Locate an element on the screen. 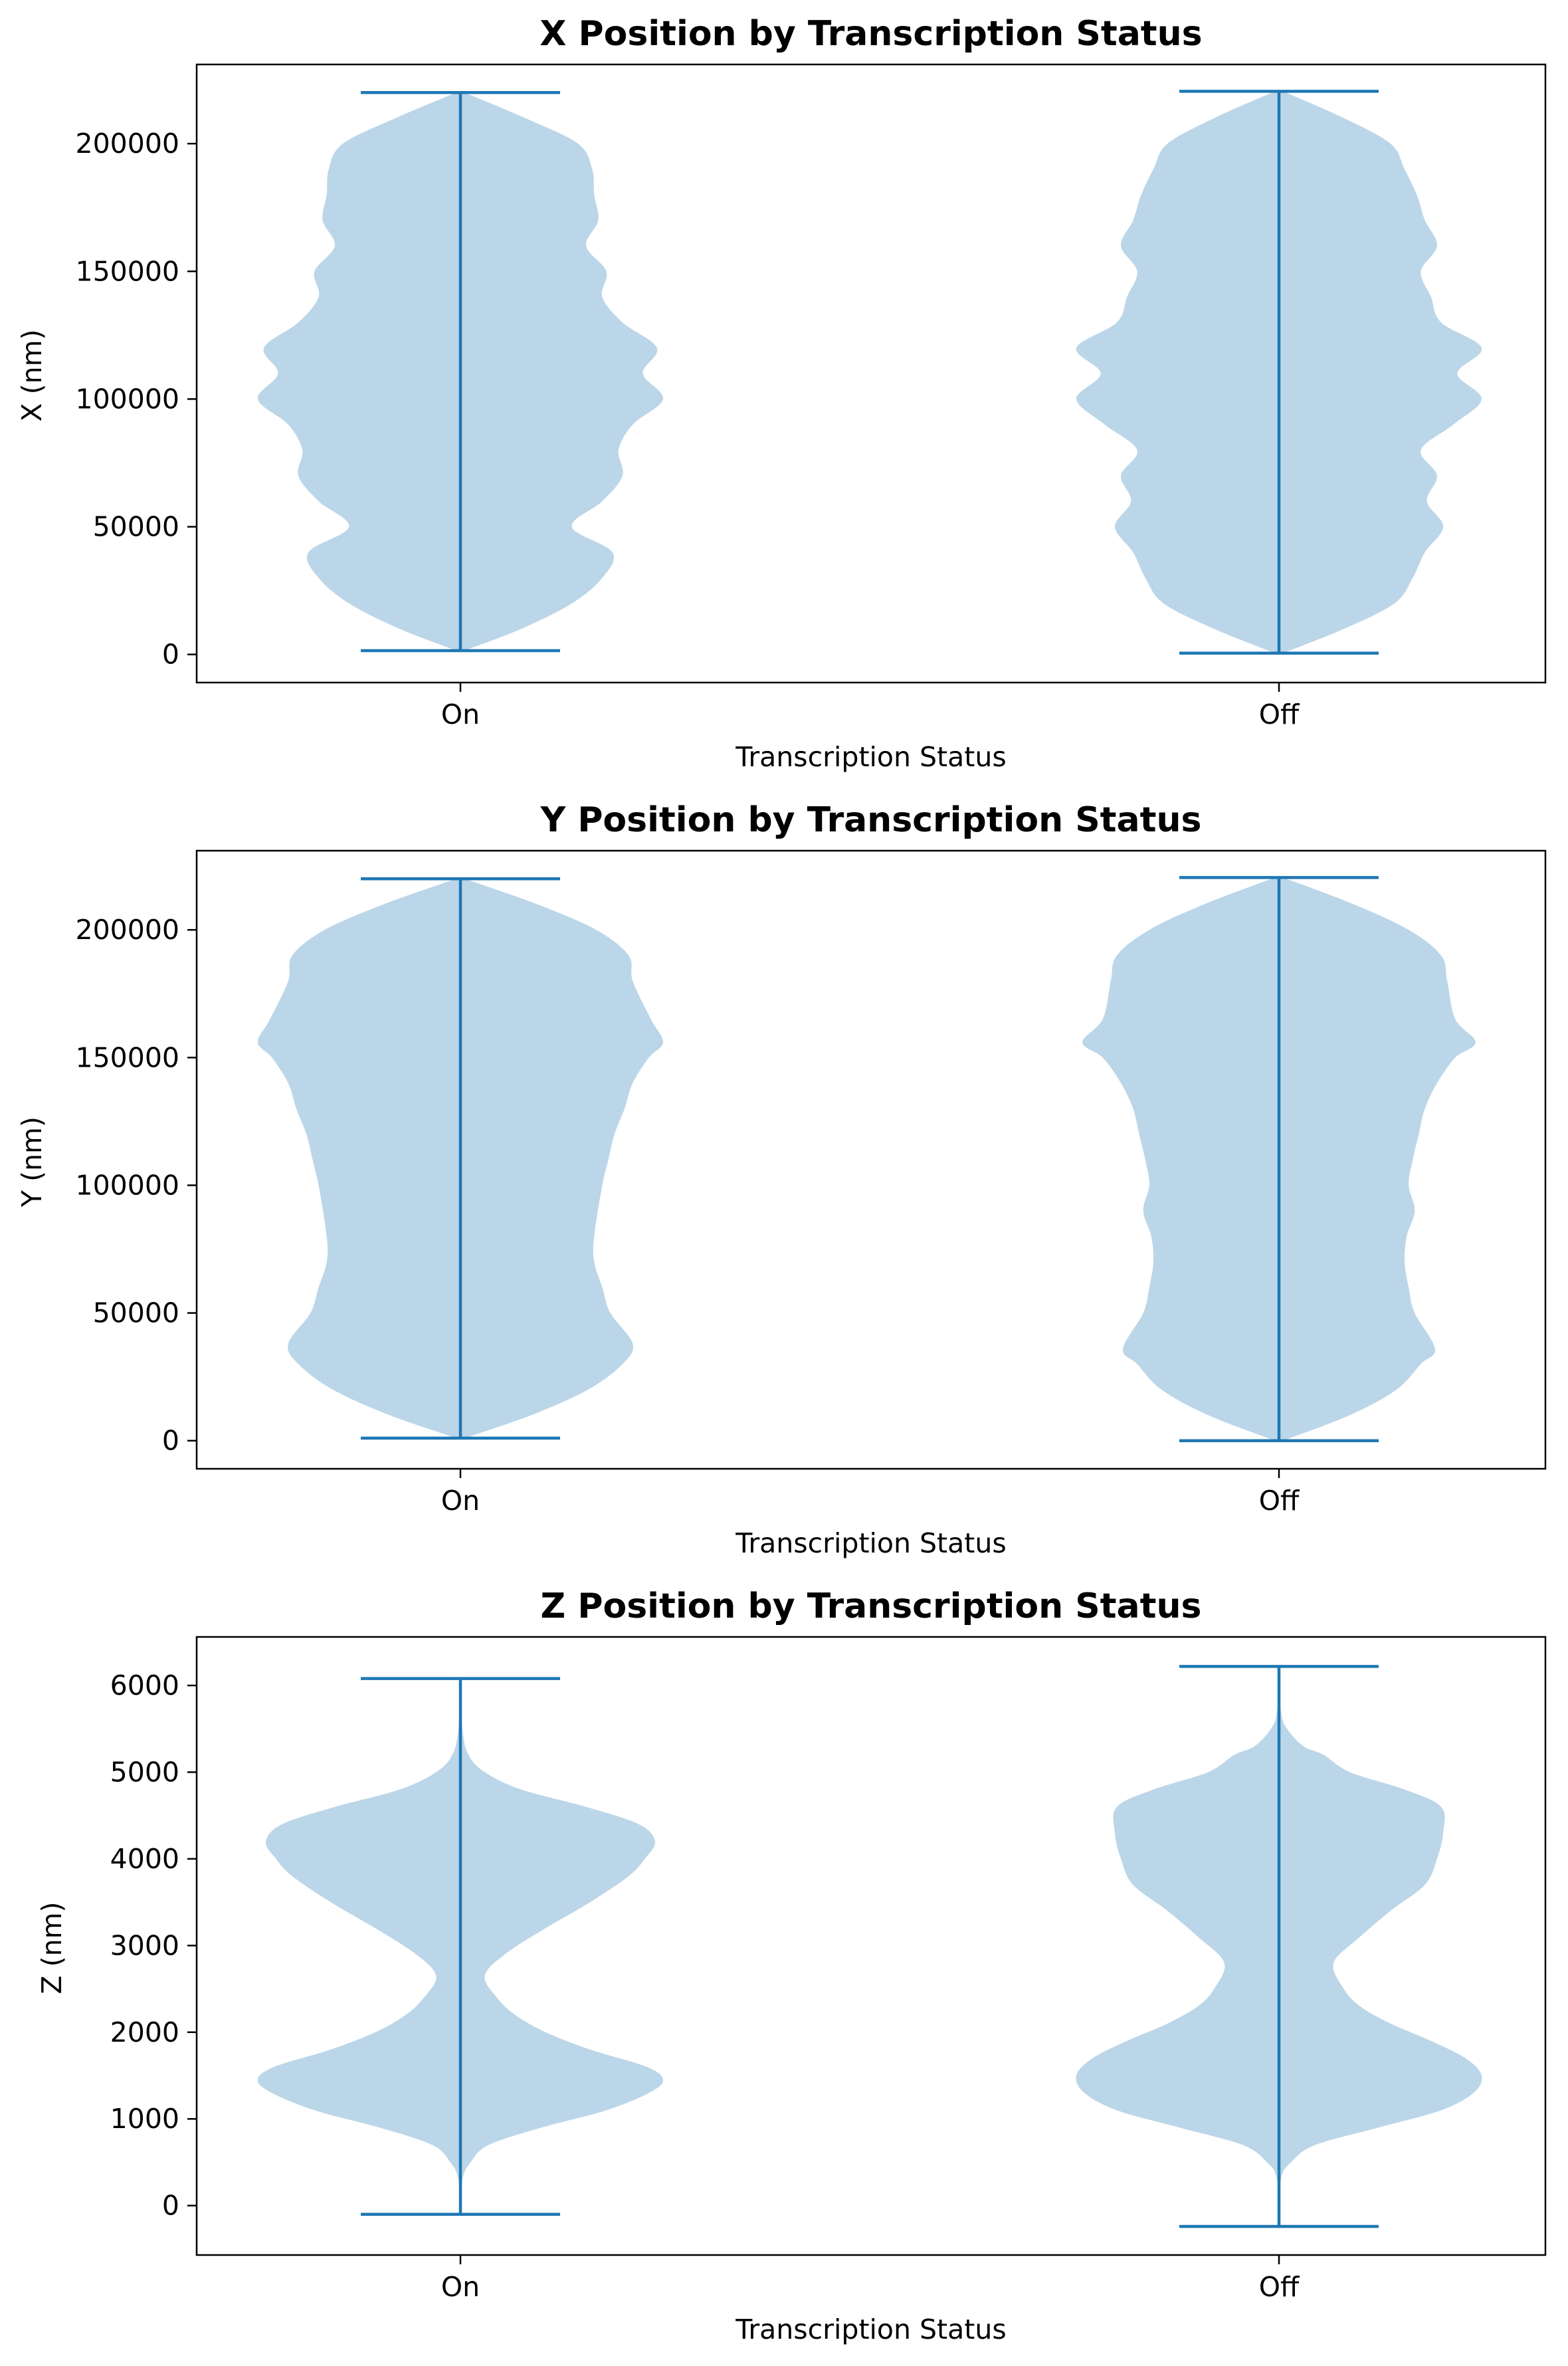  y-tick-label: 2000 is located at coordinates (144, 2032).